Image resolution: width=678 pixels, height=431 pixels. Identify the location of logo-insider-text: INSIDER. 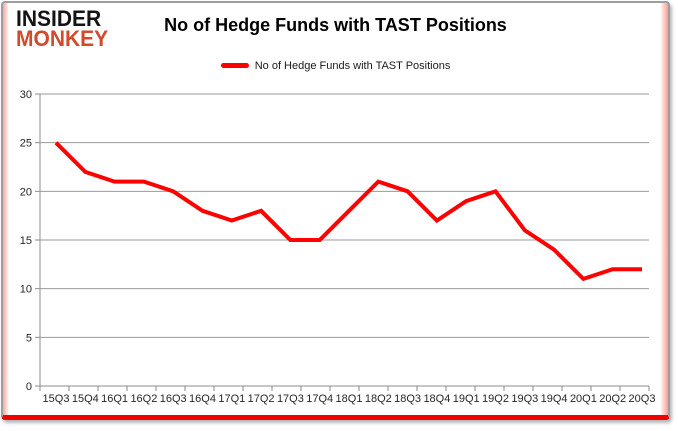
(59, 19).